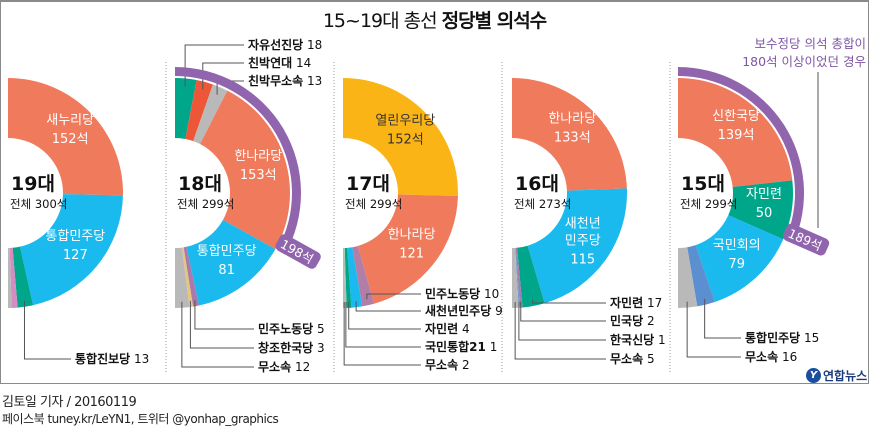 This screenshot has width=869, height=428. Describe the element at coordinates (813, 375) in the screenshot. I see `logo-icon: Y` at that location.